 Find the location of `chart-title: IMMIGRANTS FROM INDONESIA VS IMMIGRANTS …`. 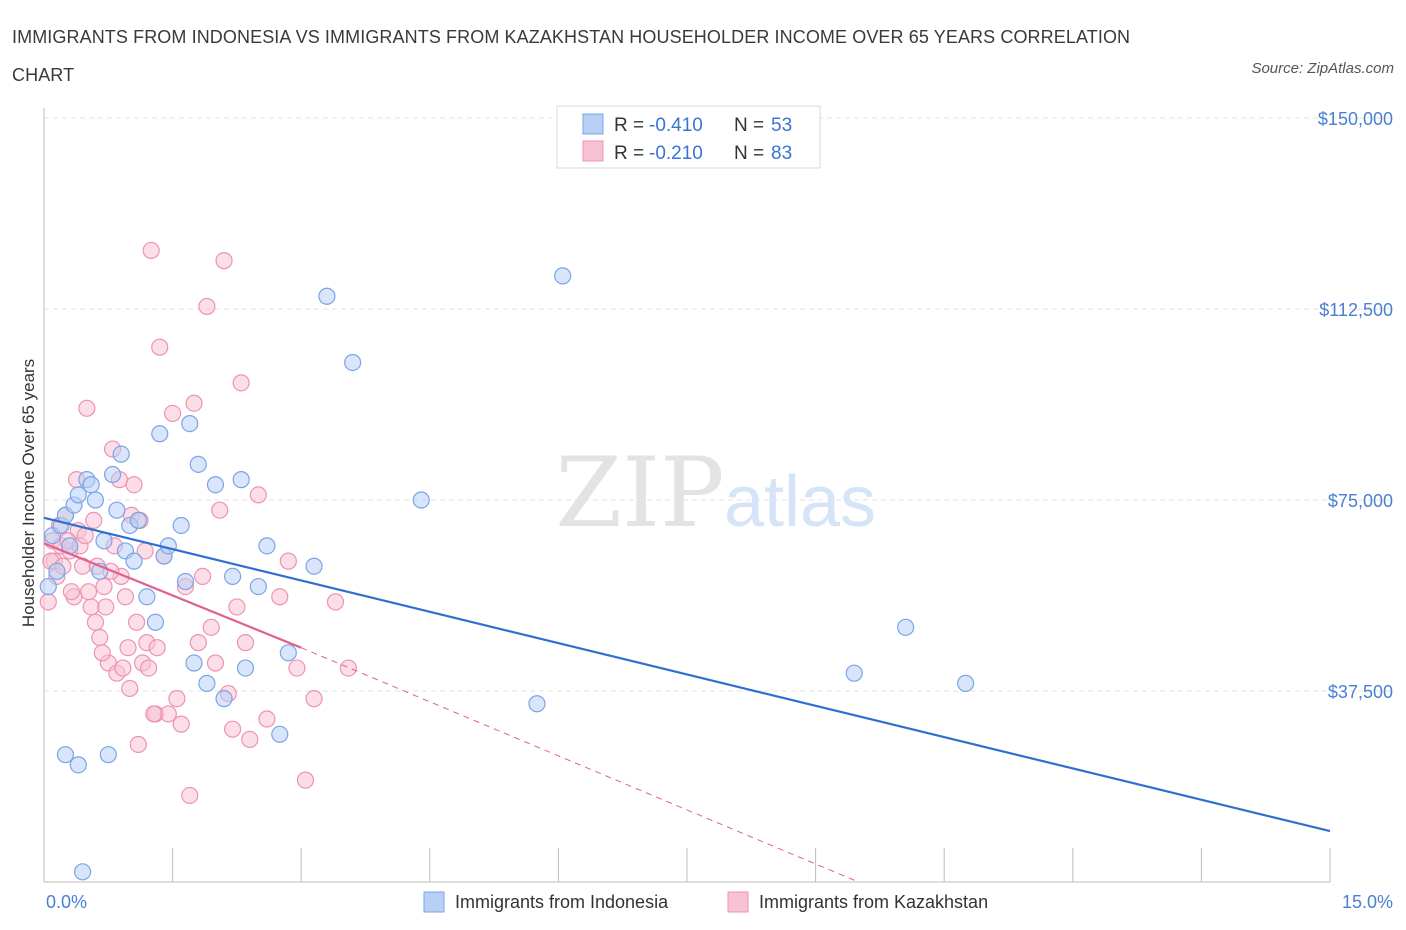

chart-title: IMMIGRANTS FROM INDONESIA VS IMMIGRANTS … is located at coordinates (571, 56).